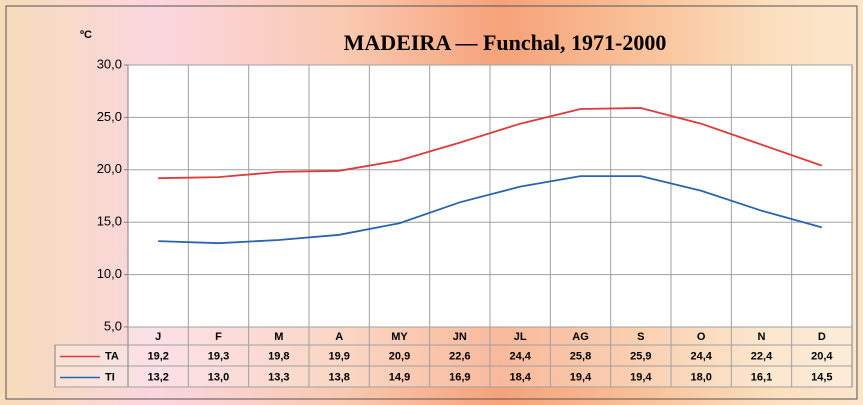  Describe the element at coordinates (278, 377) in the screenshot. I see `table-value: 13,3` at that location.